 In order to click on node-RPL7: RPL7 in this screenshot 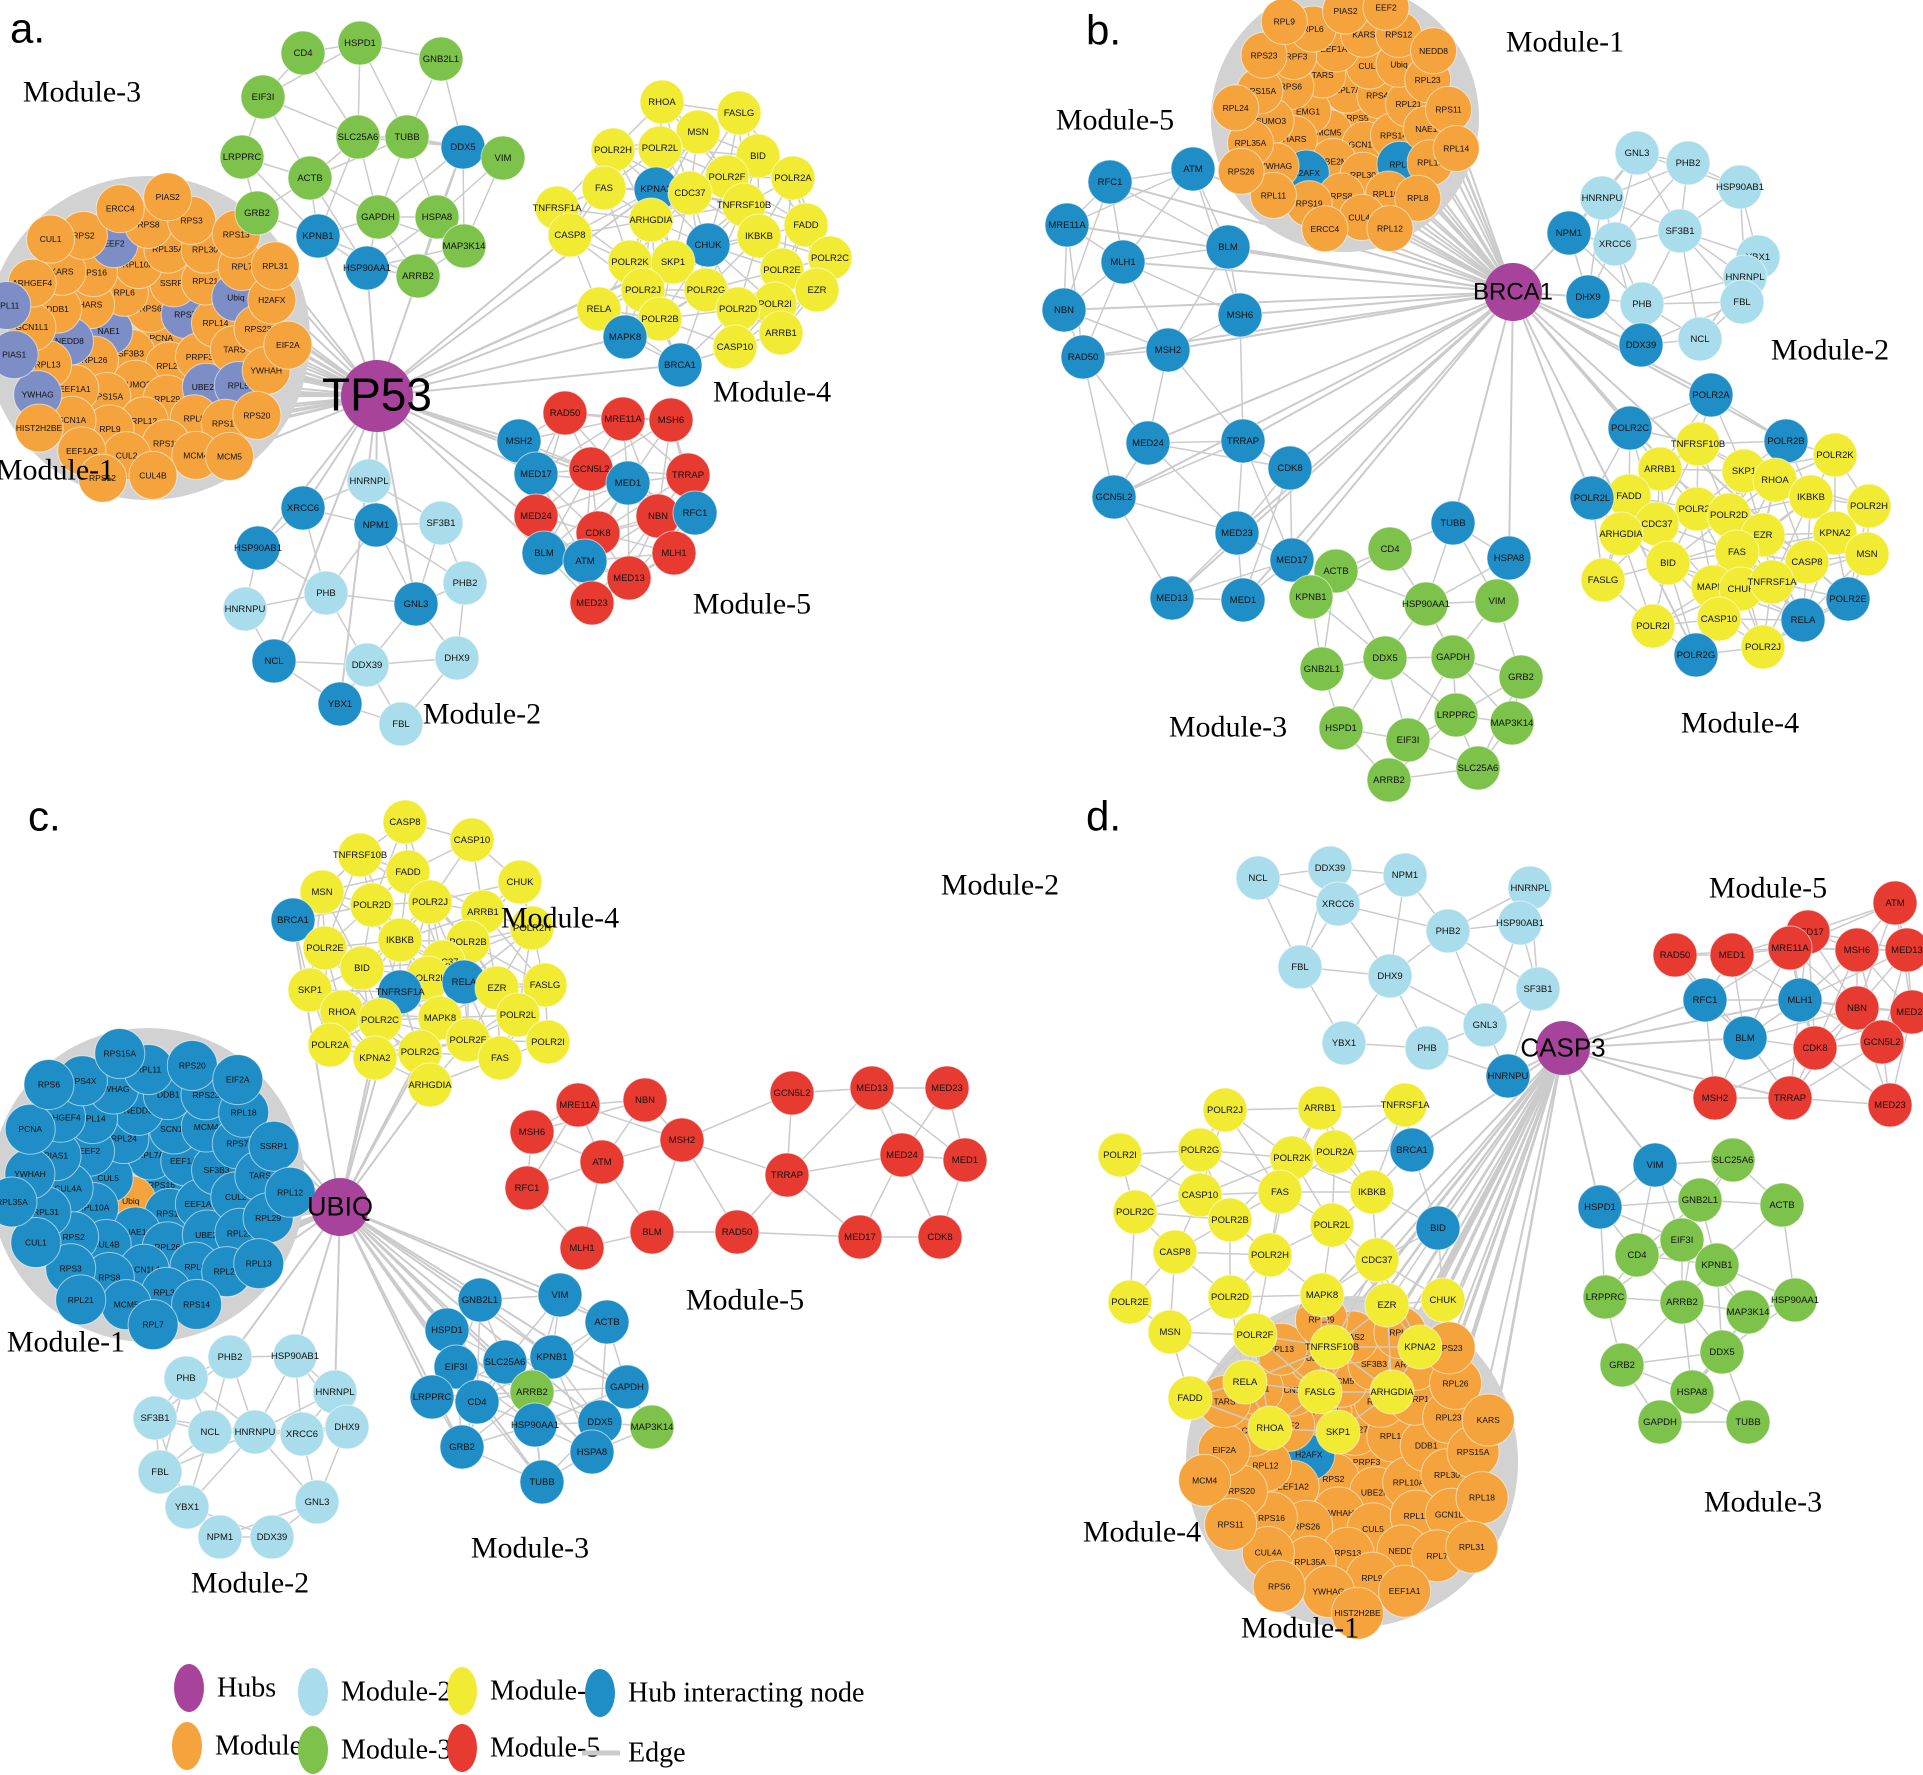, I will do `click(153, 1325)`.